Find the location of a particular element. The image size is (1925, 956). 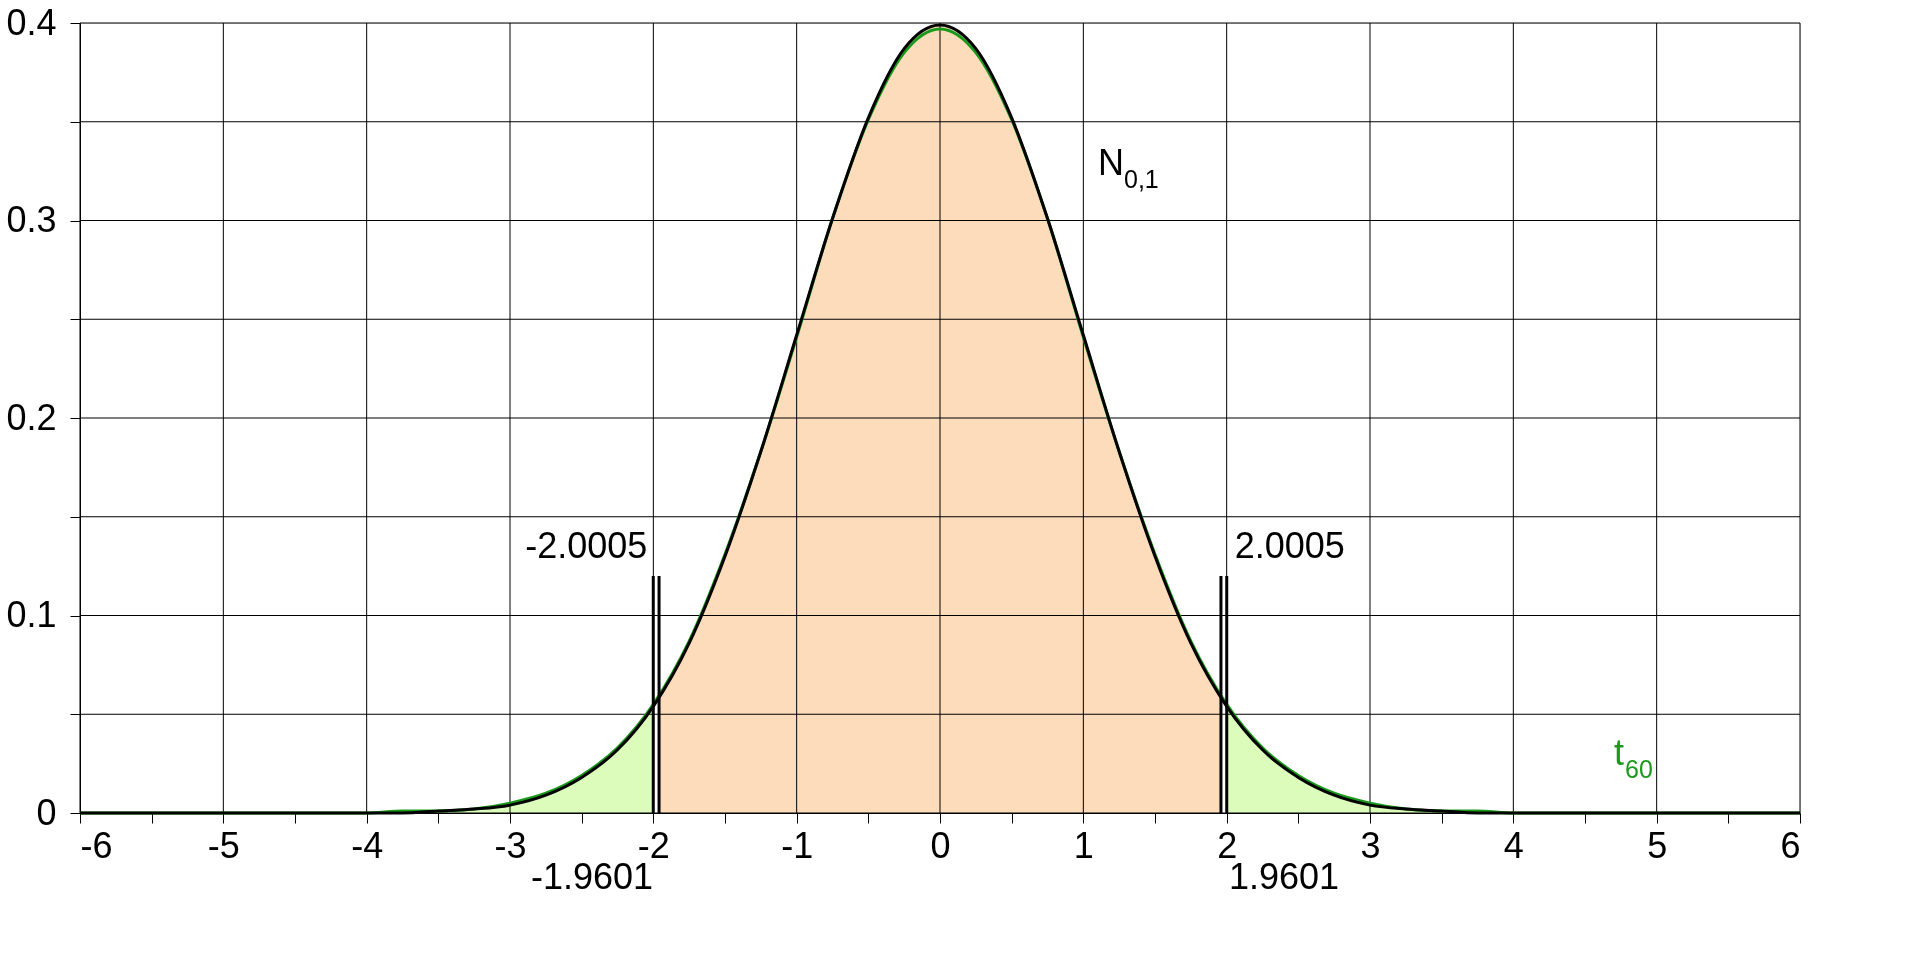

x-tick-label: 4 is located at coordinates (1513, 845).